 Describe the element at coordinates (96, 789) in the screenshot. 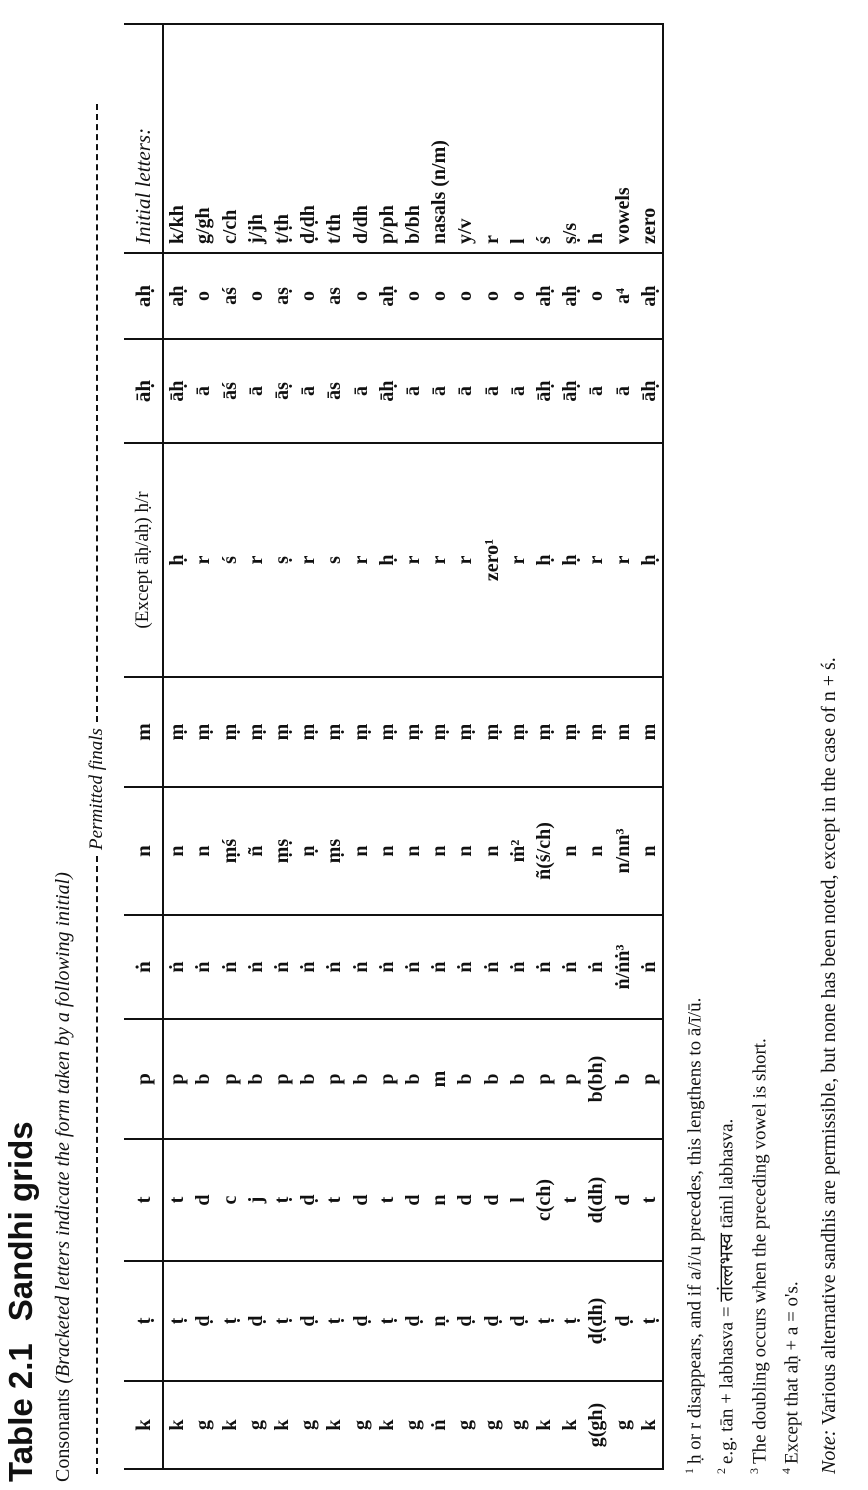

I see `permitted-finals-label: Permitted finals` at that location.